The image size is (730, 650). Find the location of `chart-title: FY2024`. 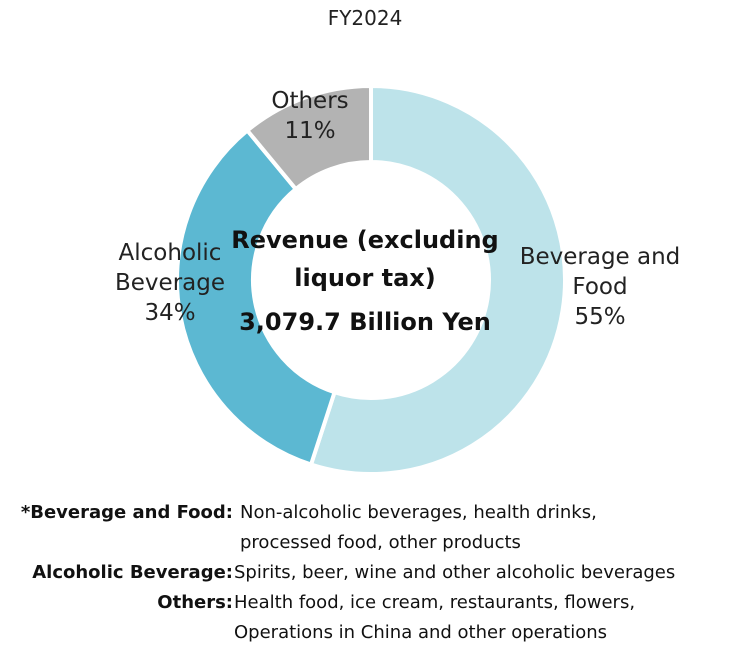

chart-title: FY2024 is located at coordinates (365, 18).